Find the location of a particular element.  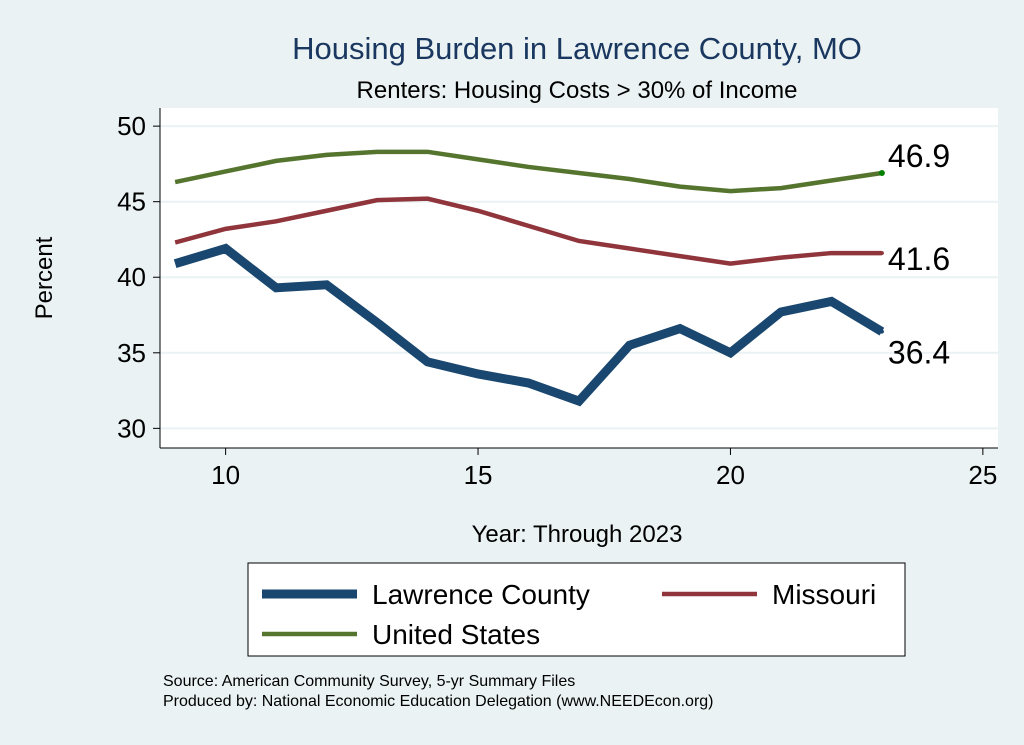

legend is located at coordinates (576, 609).